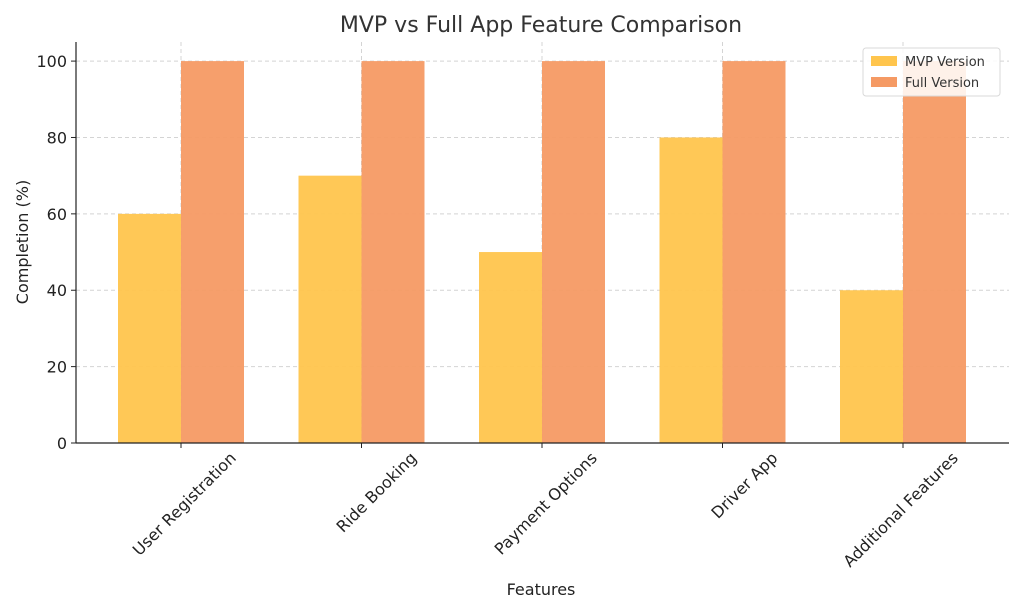  I want to click on legend-label: Full Version, so click(942, 83).